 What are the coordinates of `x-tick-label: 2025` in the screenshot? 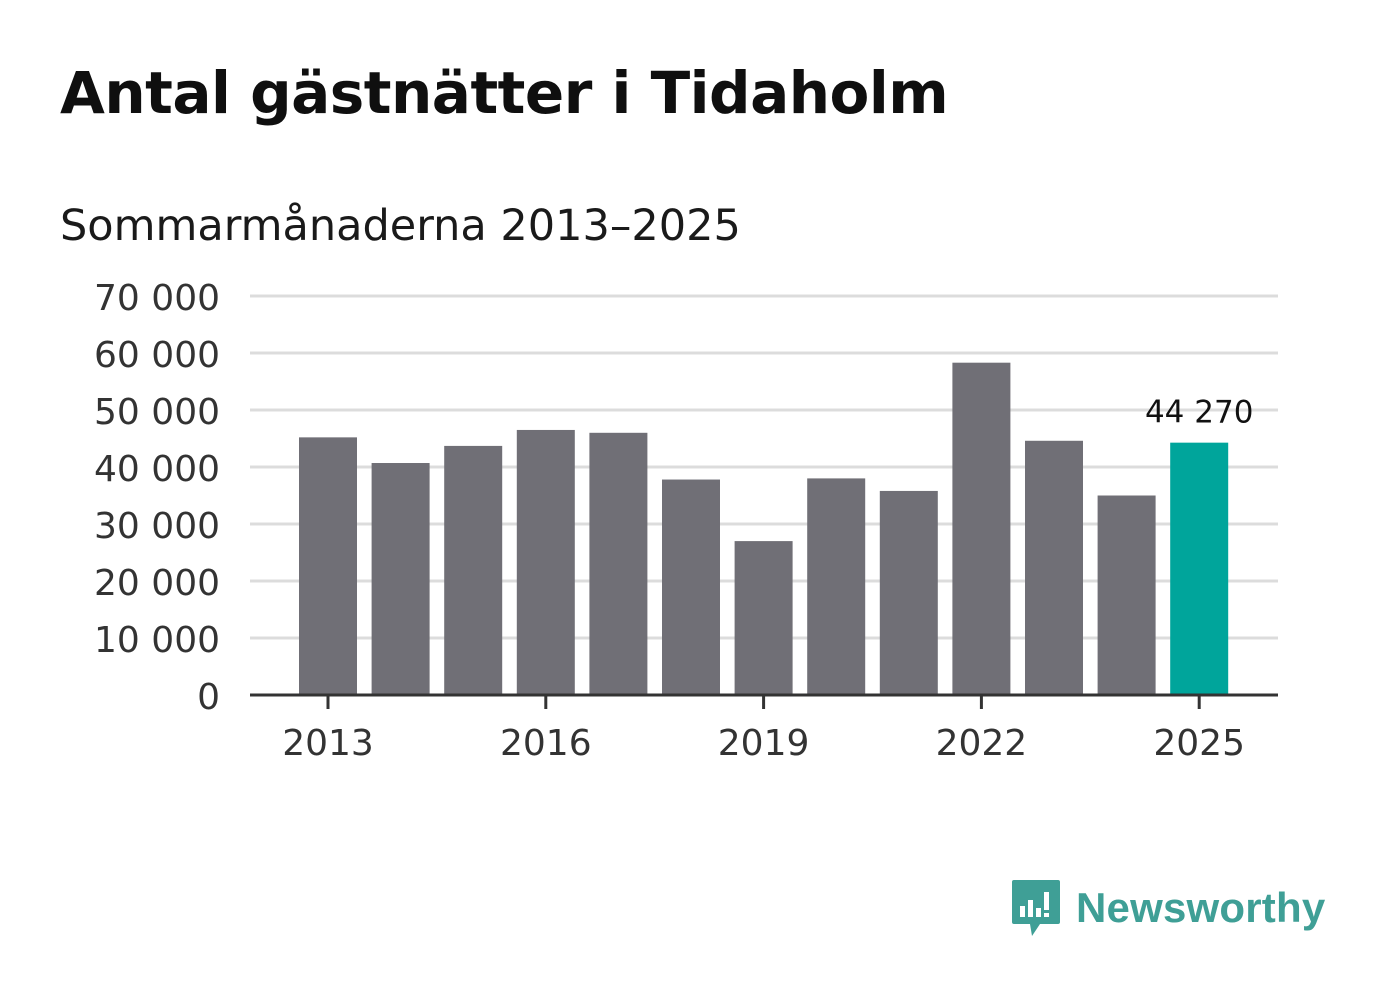 It's located at (1199, 743).